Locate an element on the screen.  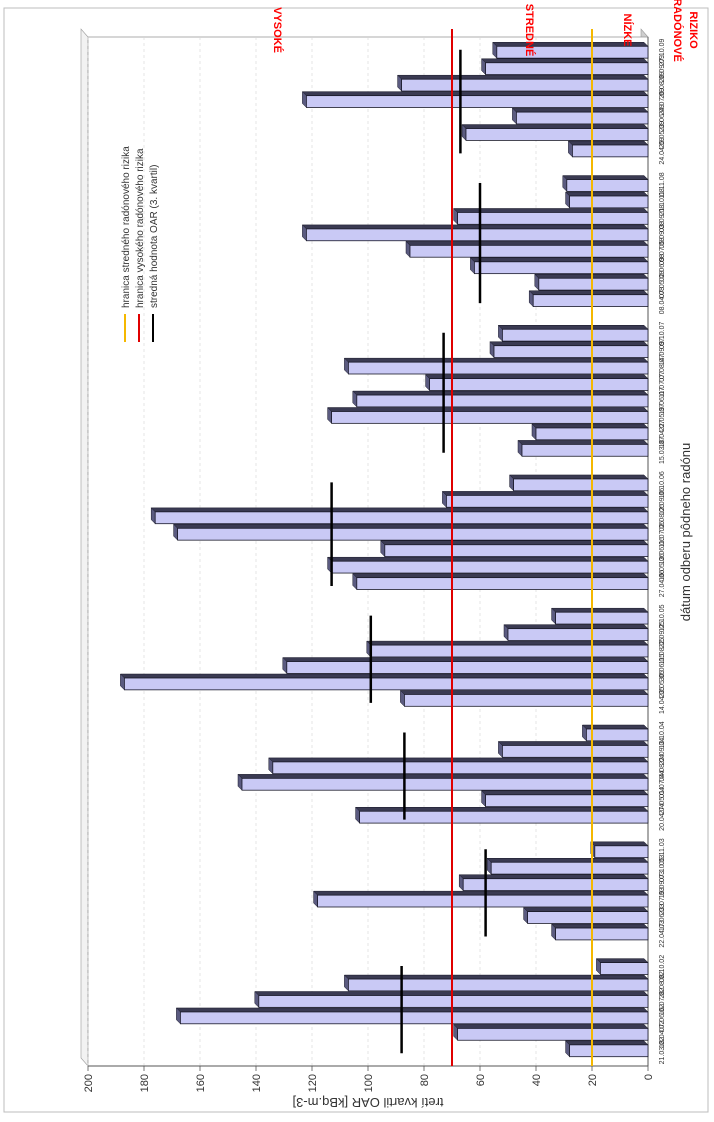
y-tick-label: 40 is located at coordinates (537, 1080).